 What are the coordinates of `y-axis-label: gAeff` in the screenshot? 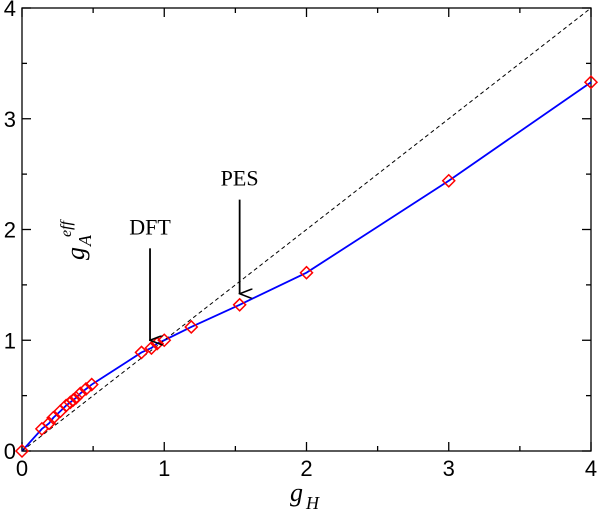 It's located at (76, 239).